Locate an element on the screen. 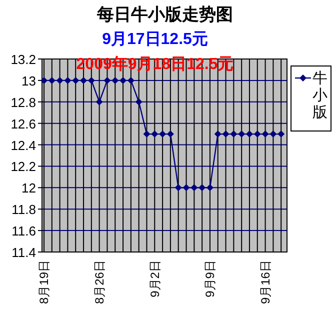 This screenshot has height=315, width=333. y-tick-label: 12.2 is located at coordinates (23, 166).